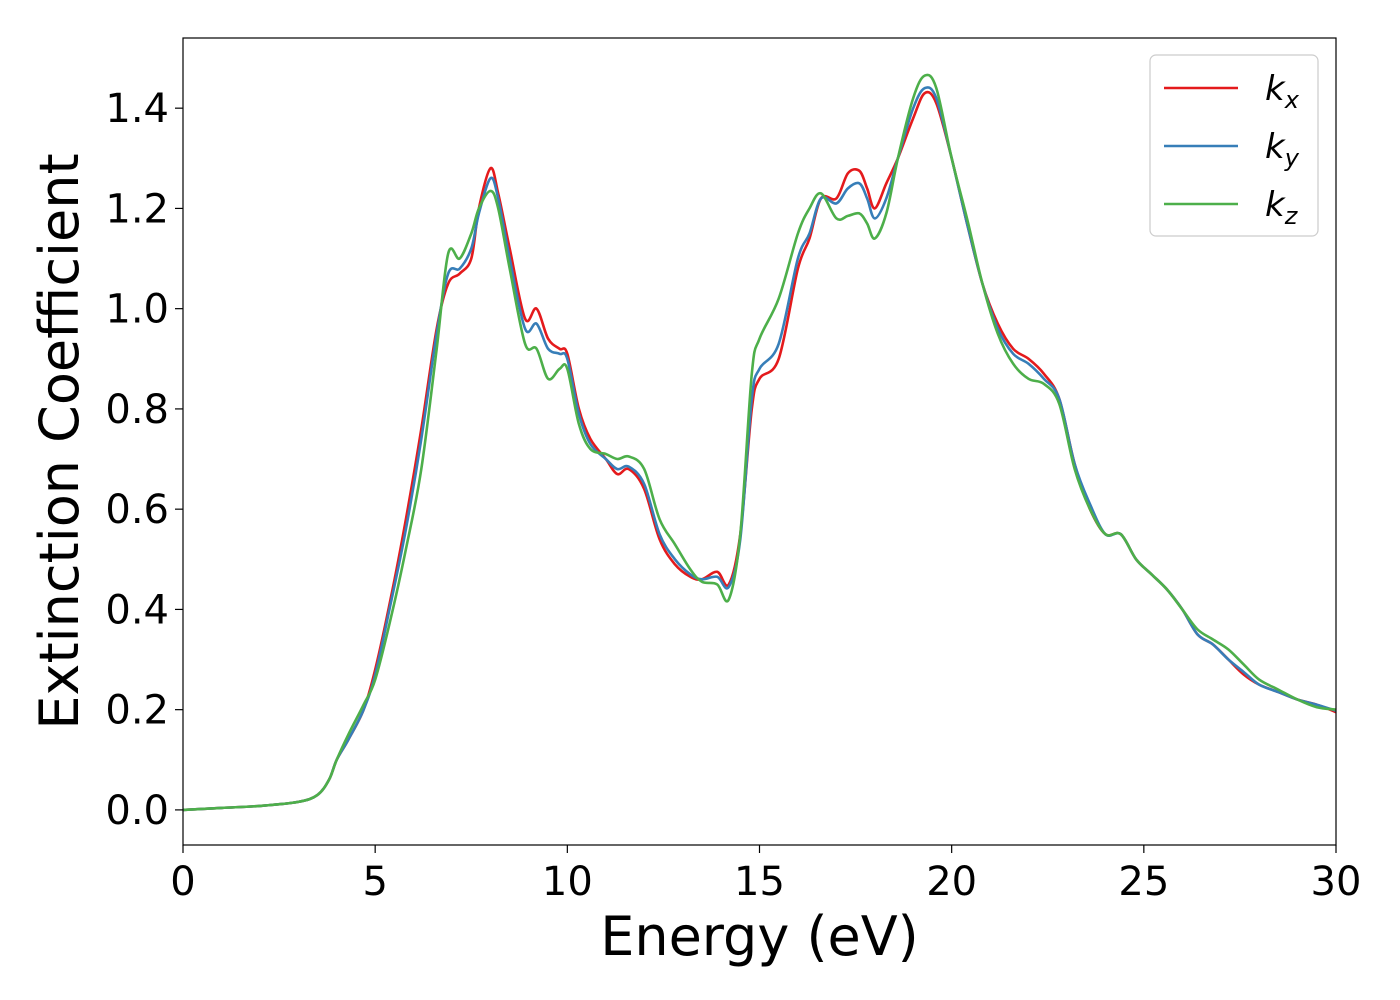 This screenshot has height=1000, width=1400. What do you see at coordinates (137, 711) in the screenshot?
I see `y-tick-label: 0.2` at bounding box center [137, 711].